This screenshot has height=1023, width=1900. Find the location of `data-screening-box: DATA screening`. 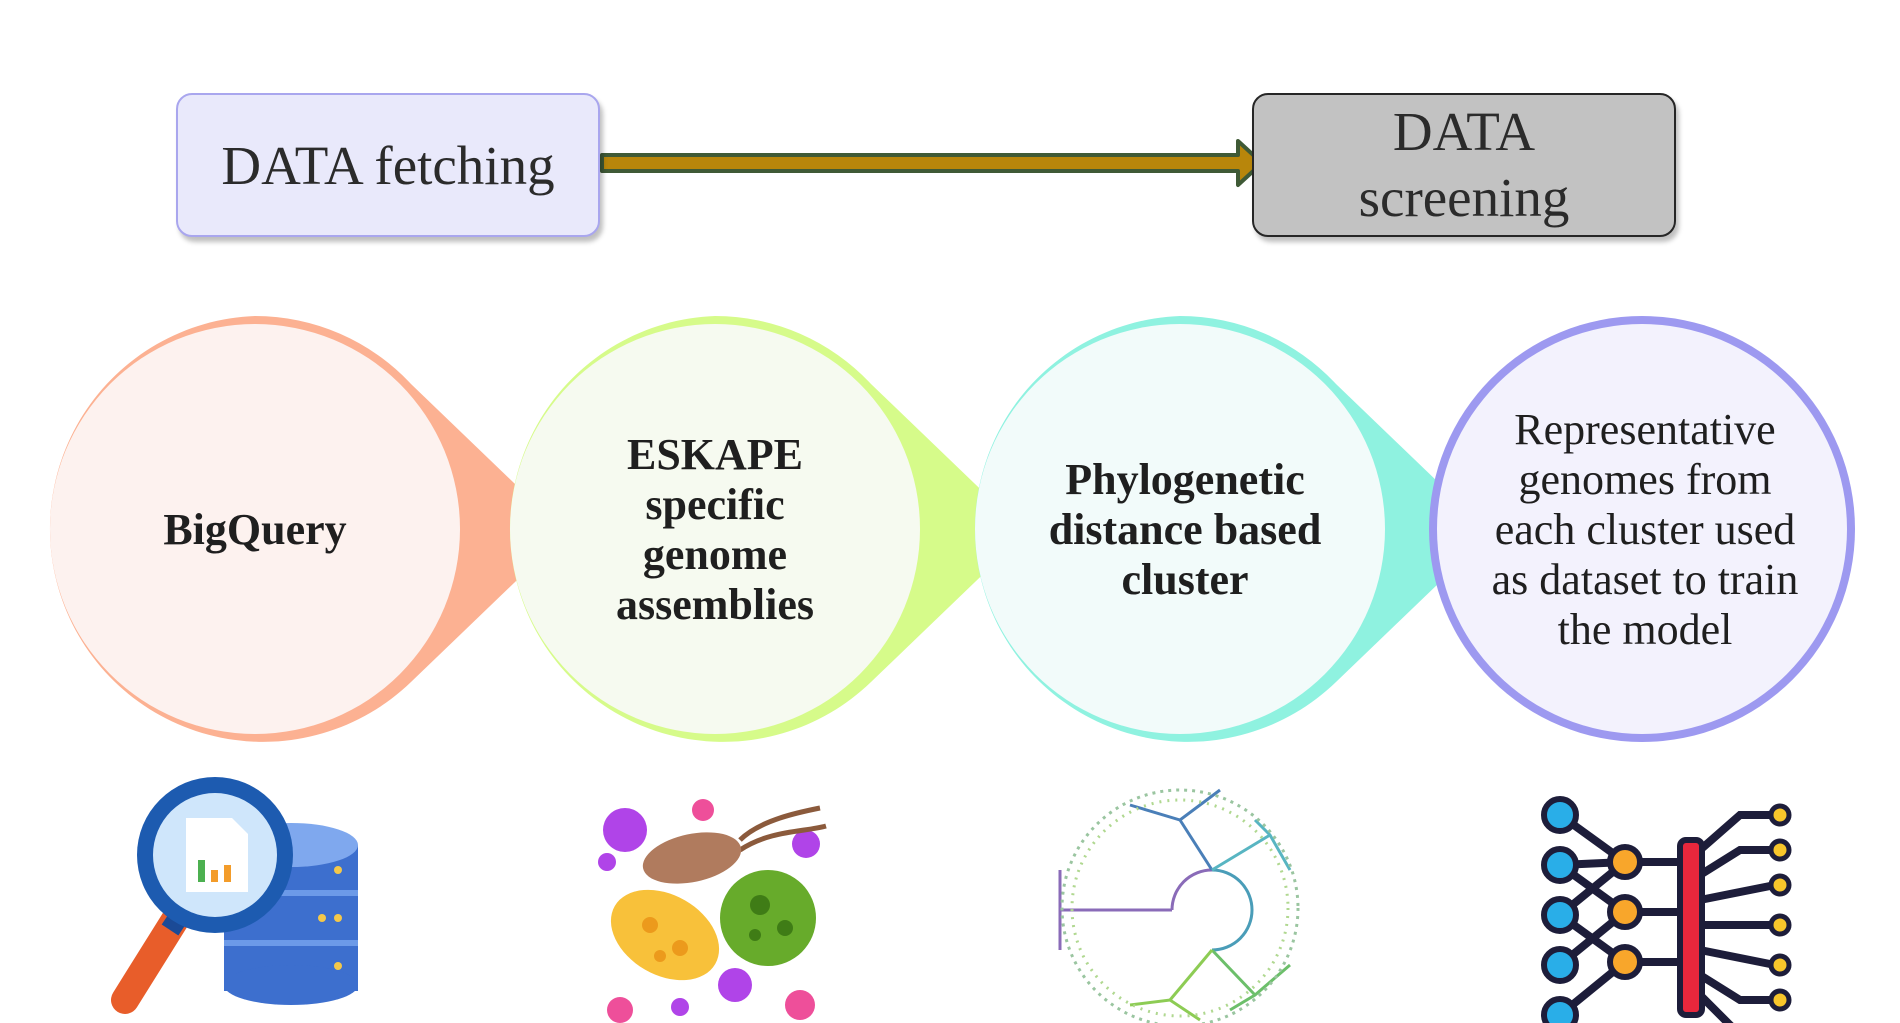

data-screening-box: DATA screening is located at coordinates (1464, 165).